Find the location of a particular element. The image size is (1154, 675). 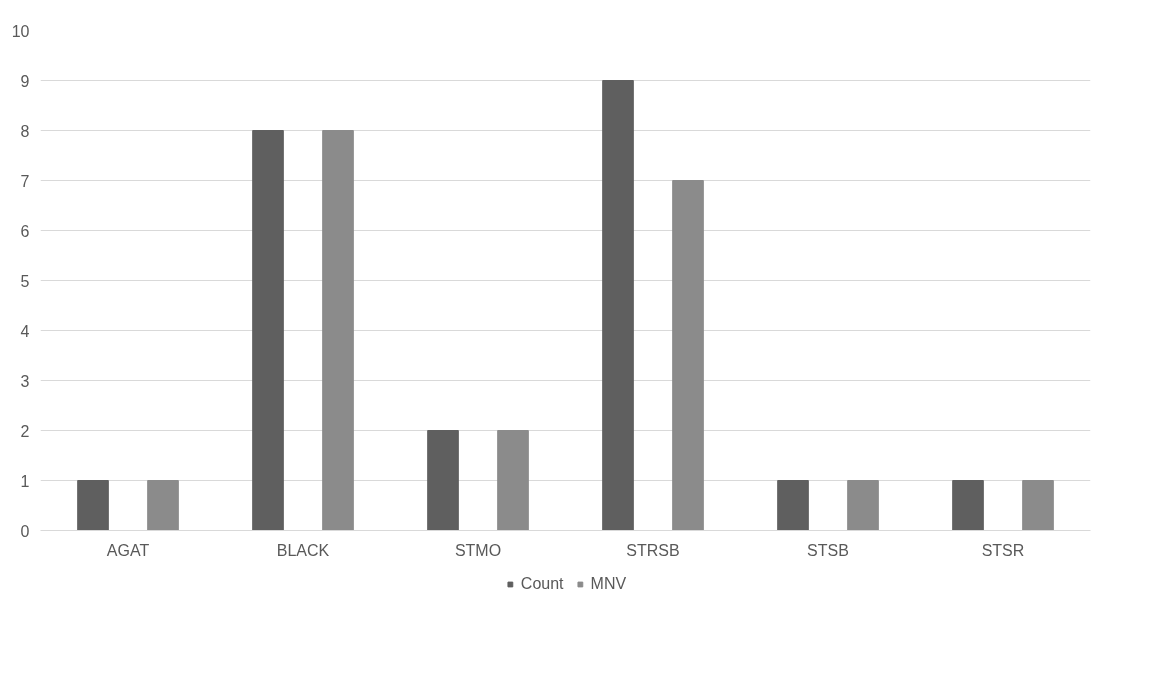

y-tick-label: 3 is located at coordinates (25, 381).